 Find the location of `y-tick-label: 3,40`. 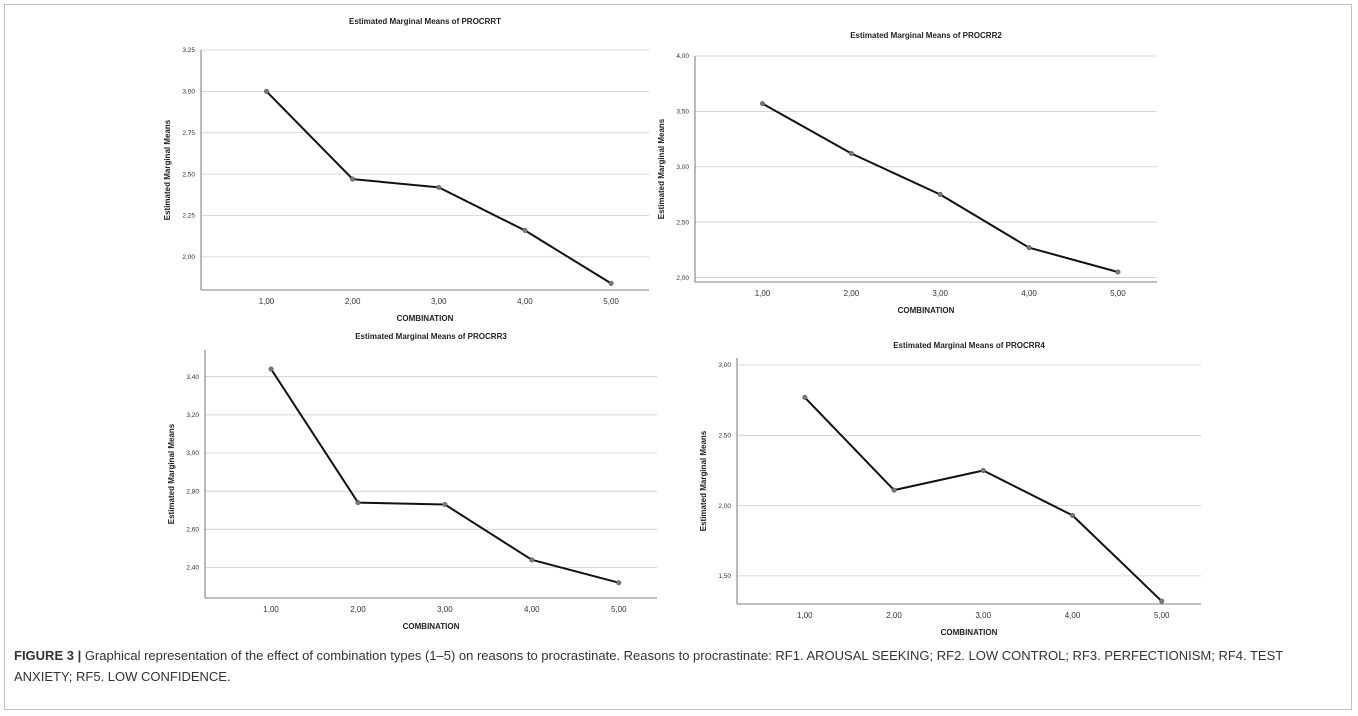

y-tick-label: 3,40 is located at coordinates (192, 377).